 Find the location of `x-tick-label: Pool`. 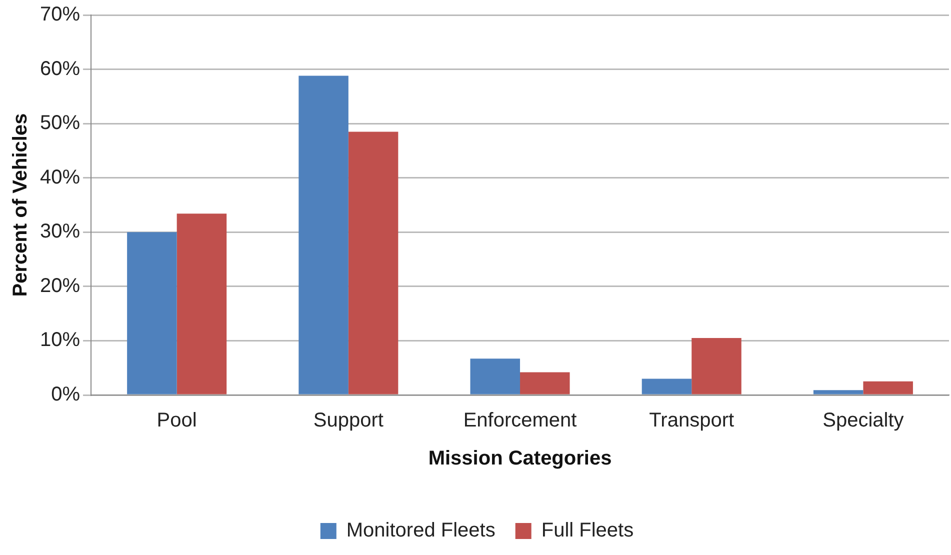

x-tick-label: Pool is located at coordinates (176, 421).